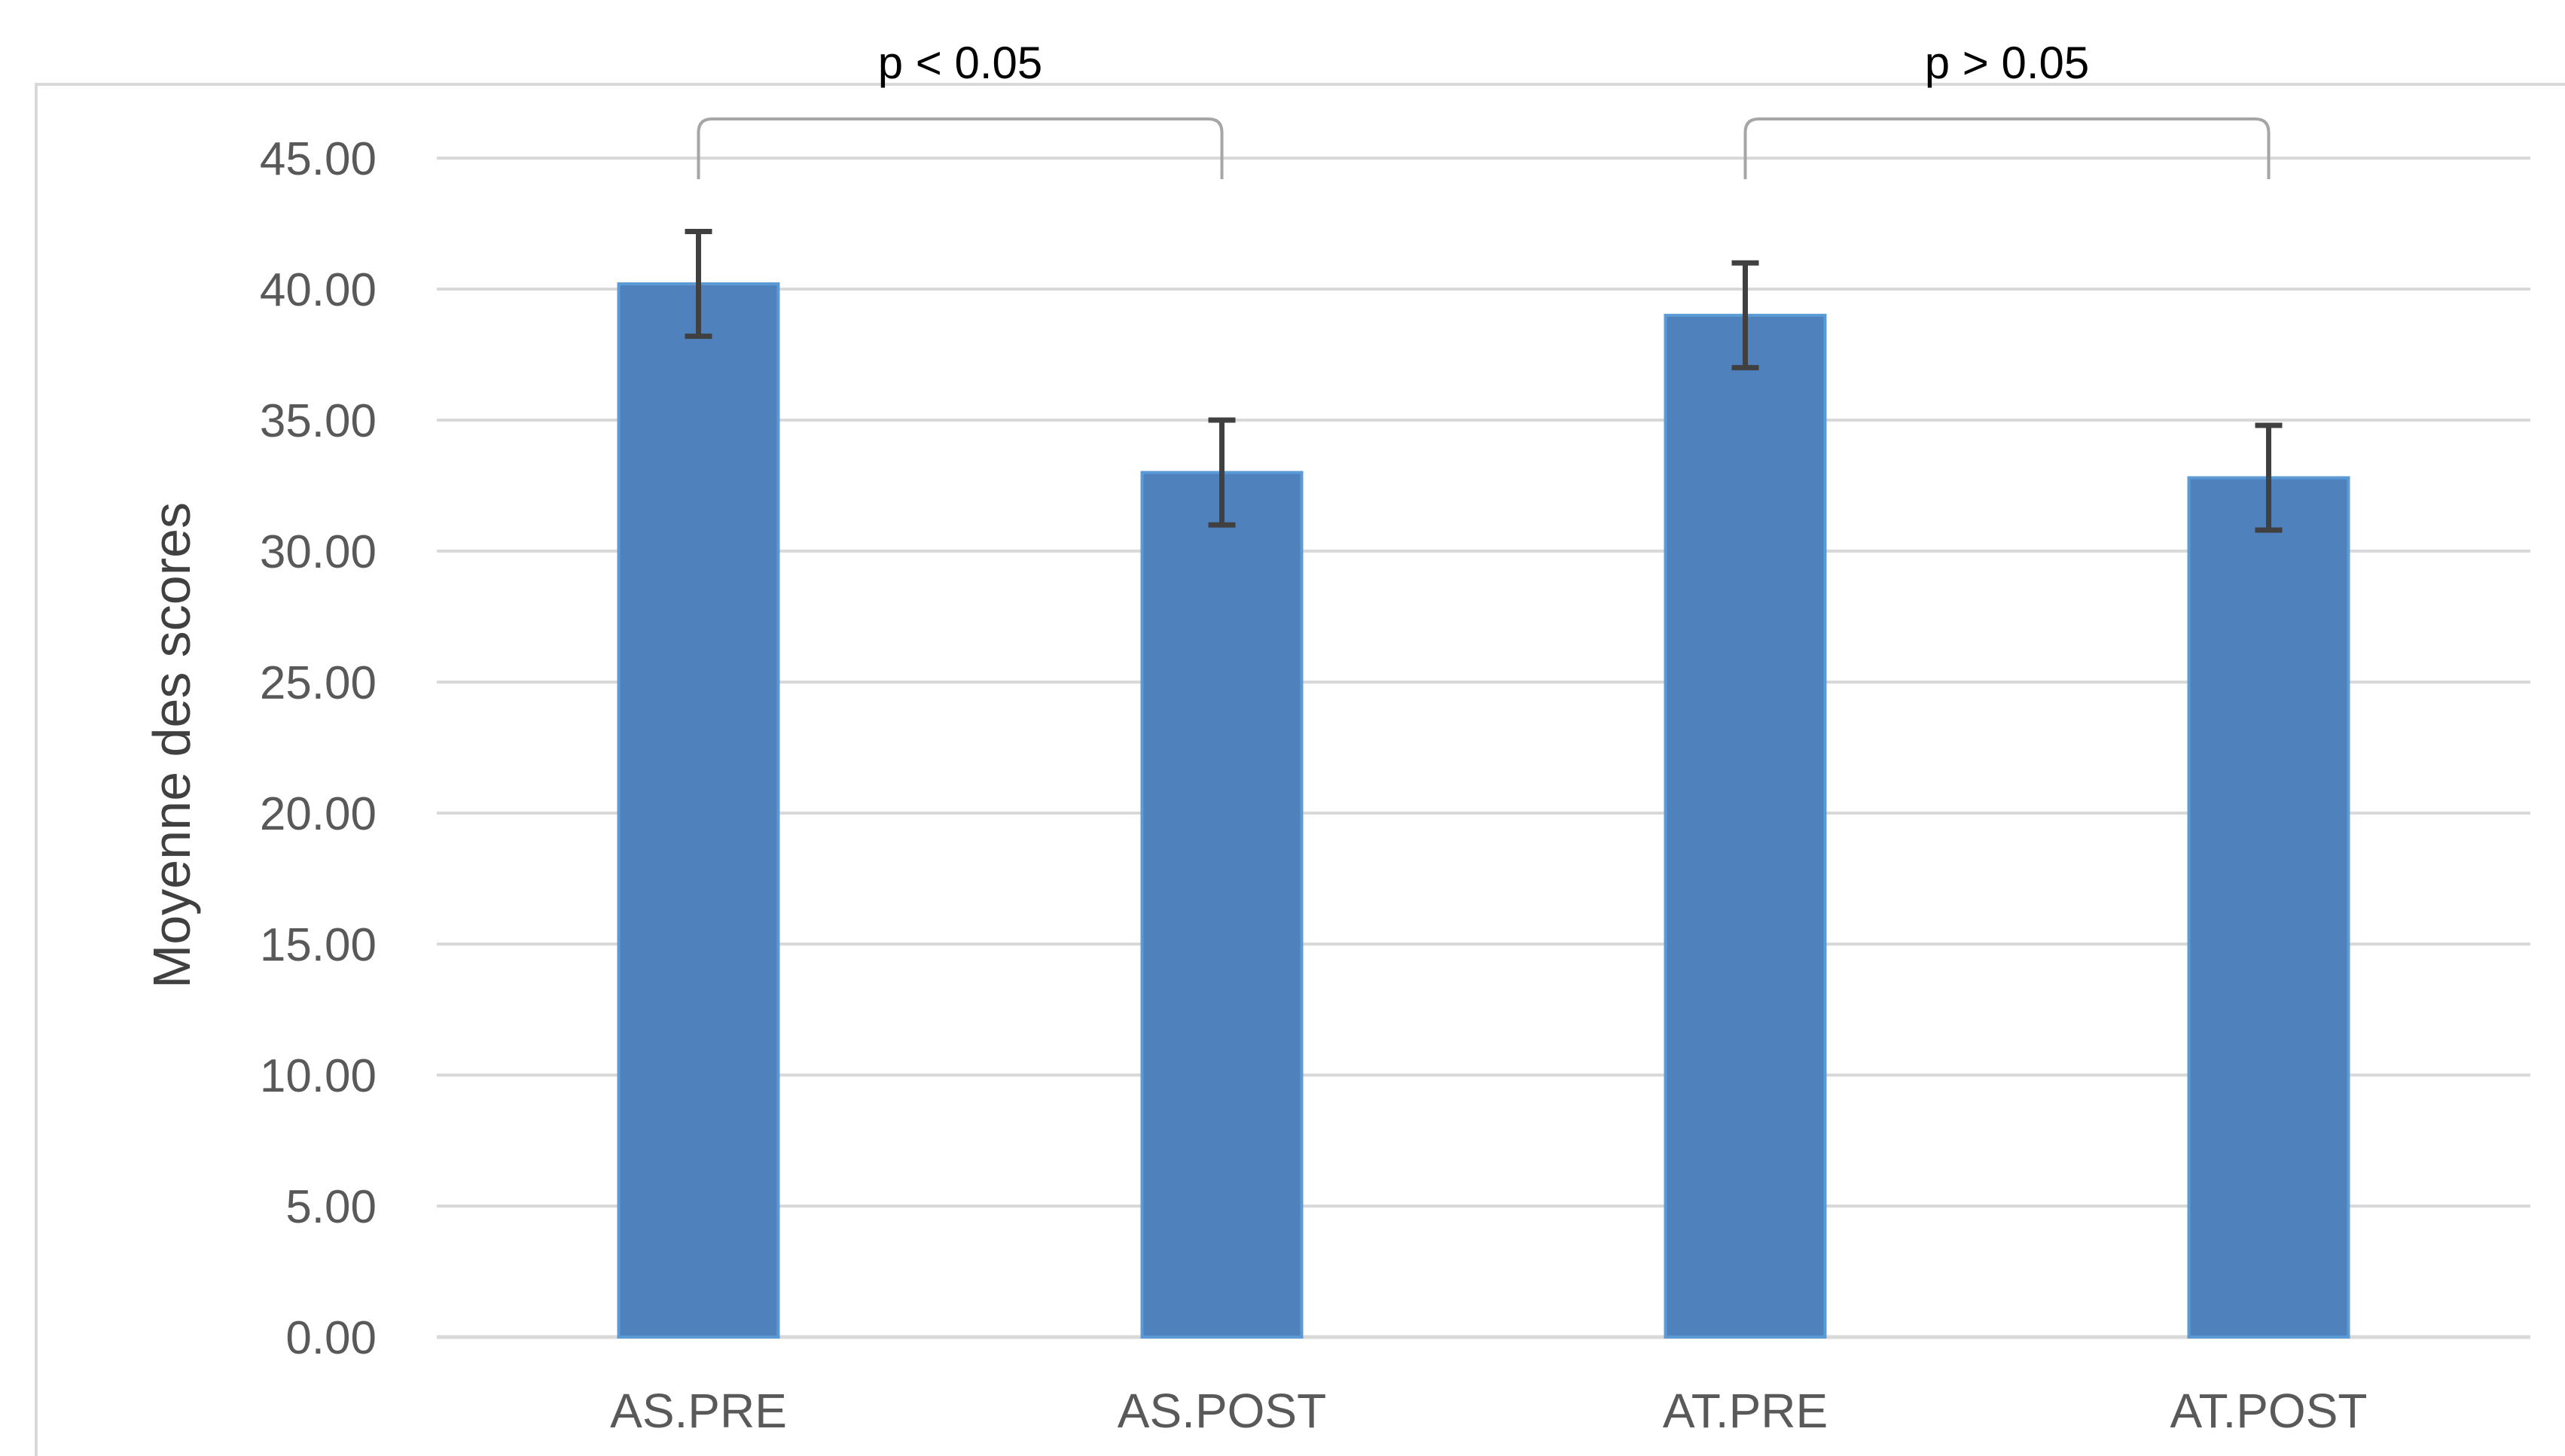 The image size is (2565, 1456). I want to click on y-tick-label: 15.00, so click(318, 945).